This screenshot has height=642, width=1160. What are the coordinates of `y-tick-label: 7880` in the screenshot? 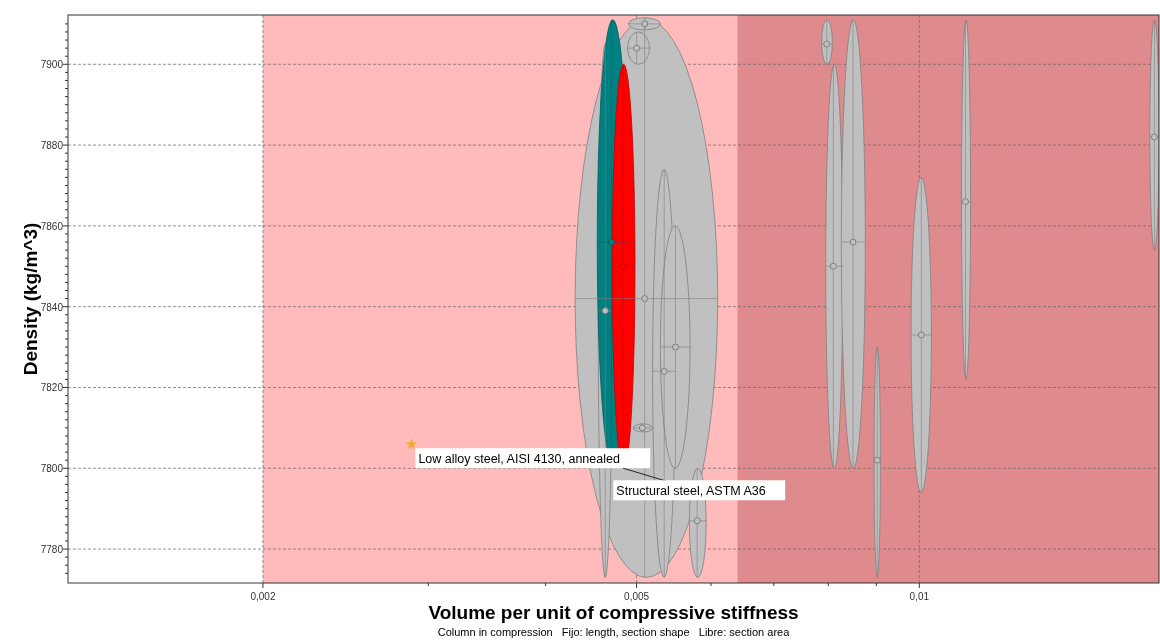 It's located at (52, 146).